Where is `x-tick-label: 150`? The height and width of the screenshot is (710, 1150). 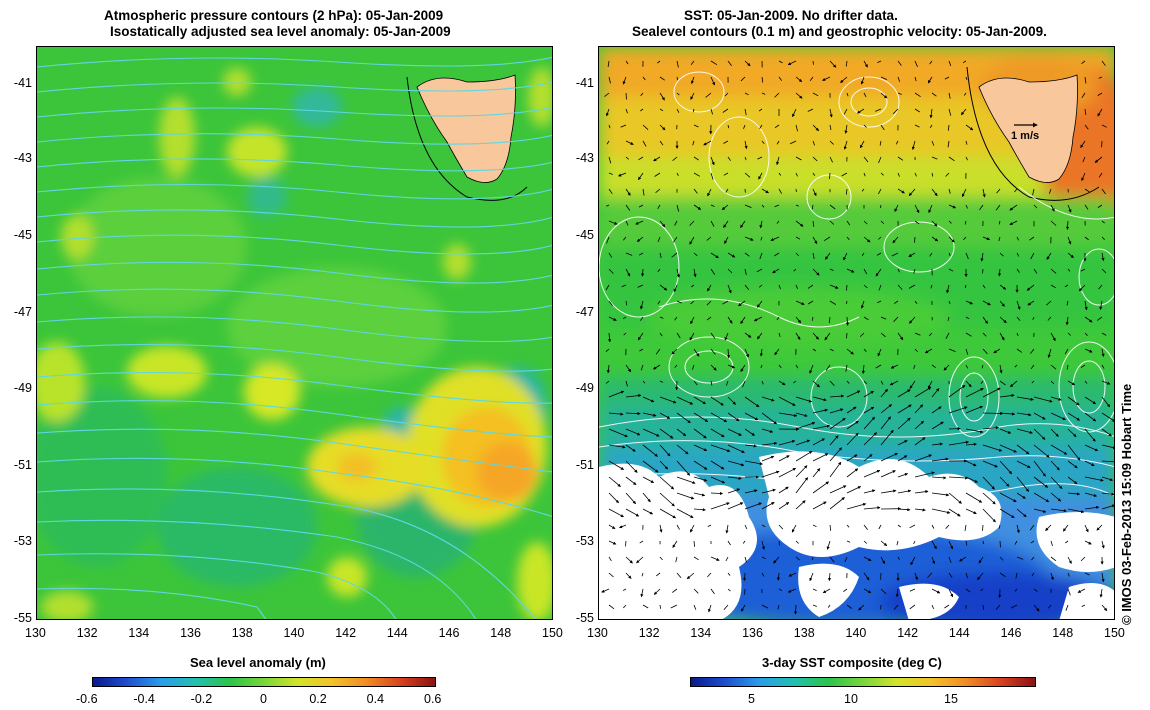 x-tick-label: 150 is located at coordinates (552, 633).